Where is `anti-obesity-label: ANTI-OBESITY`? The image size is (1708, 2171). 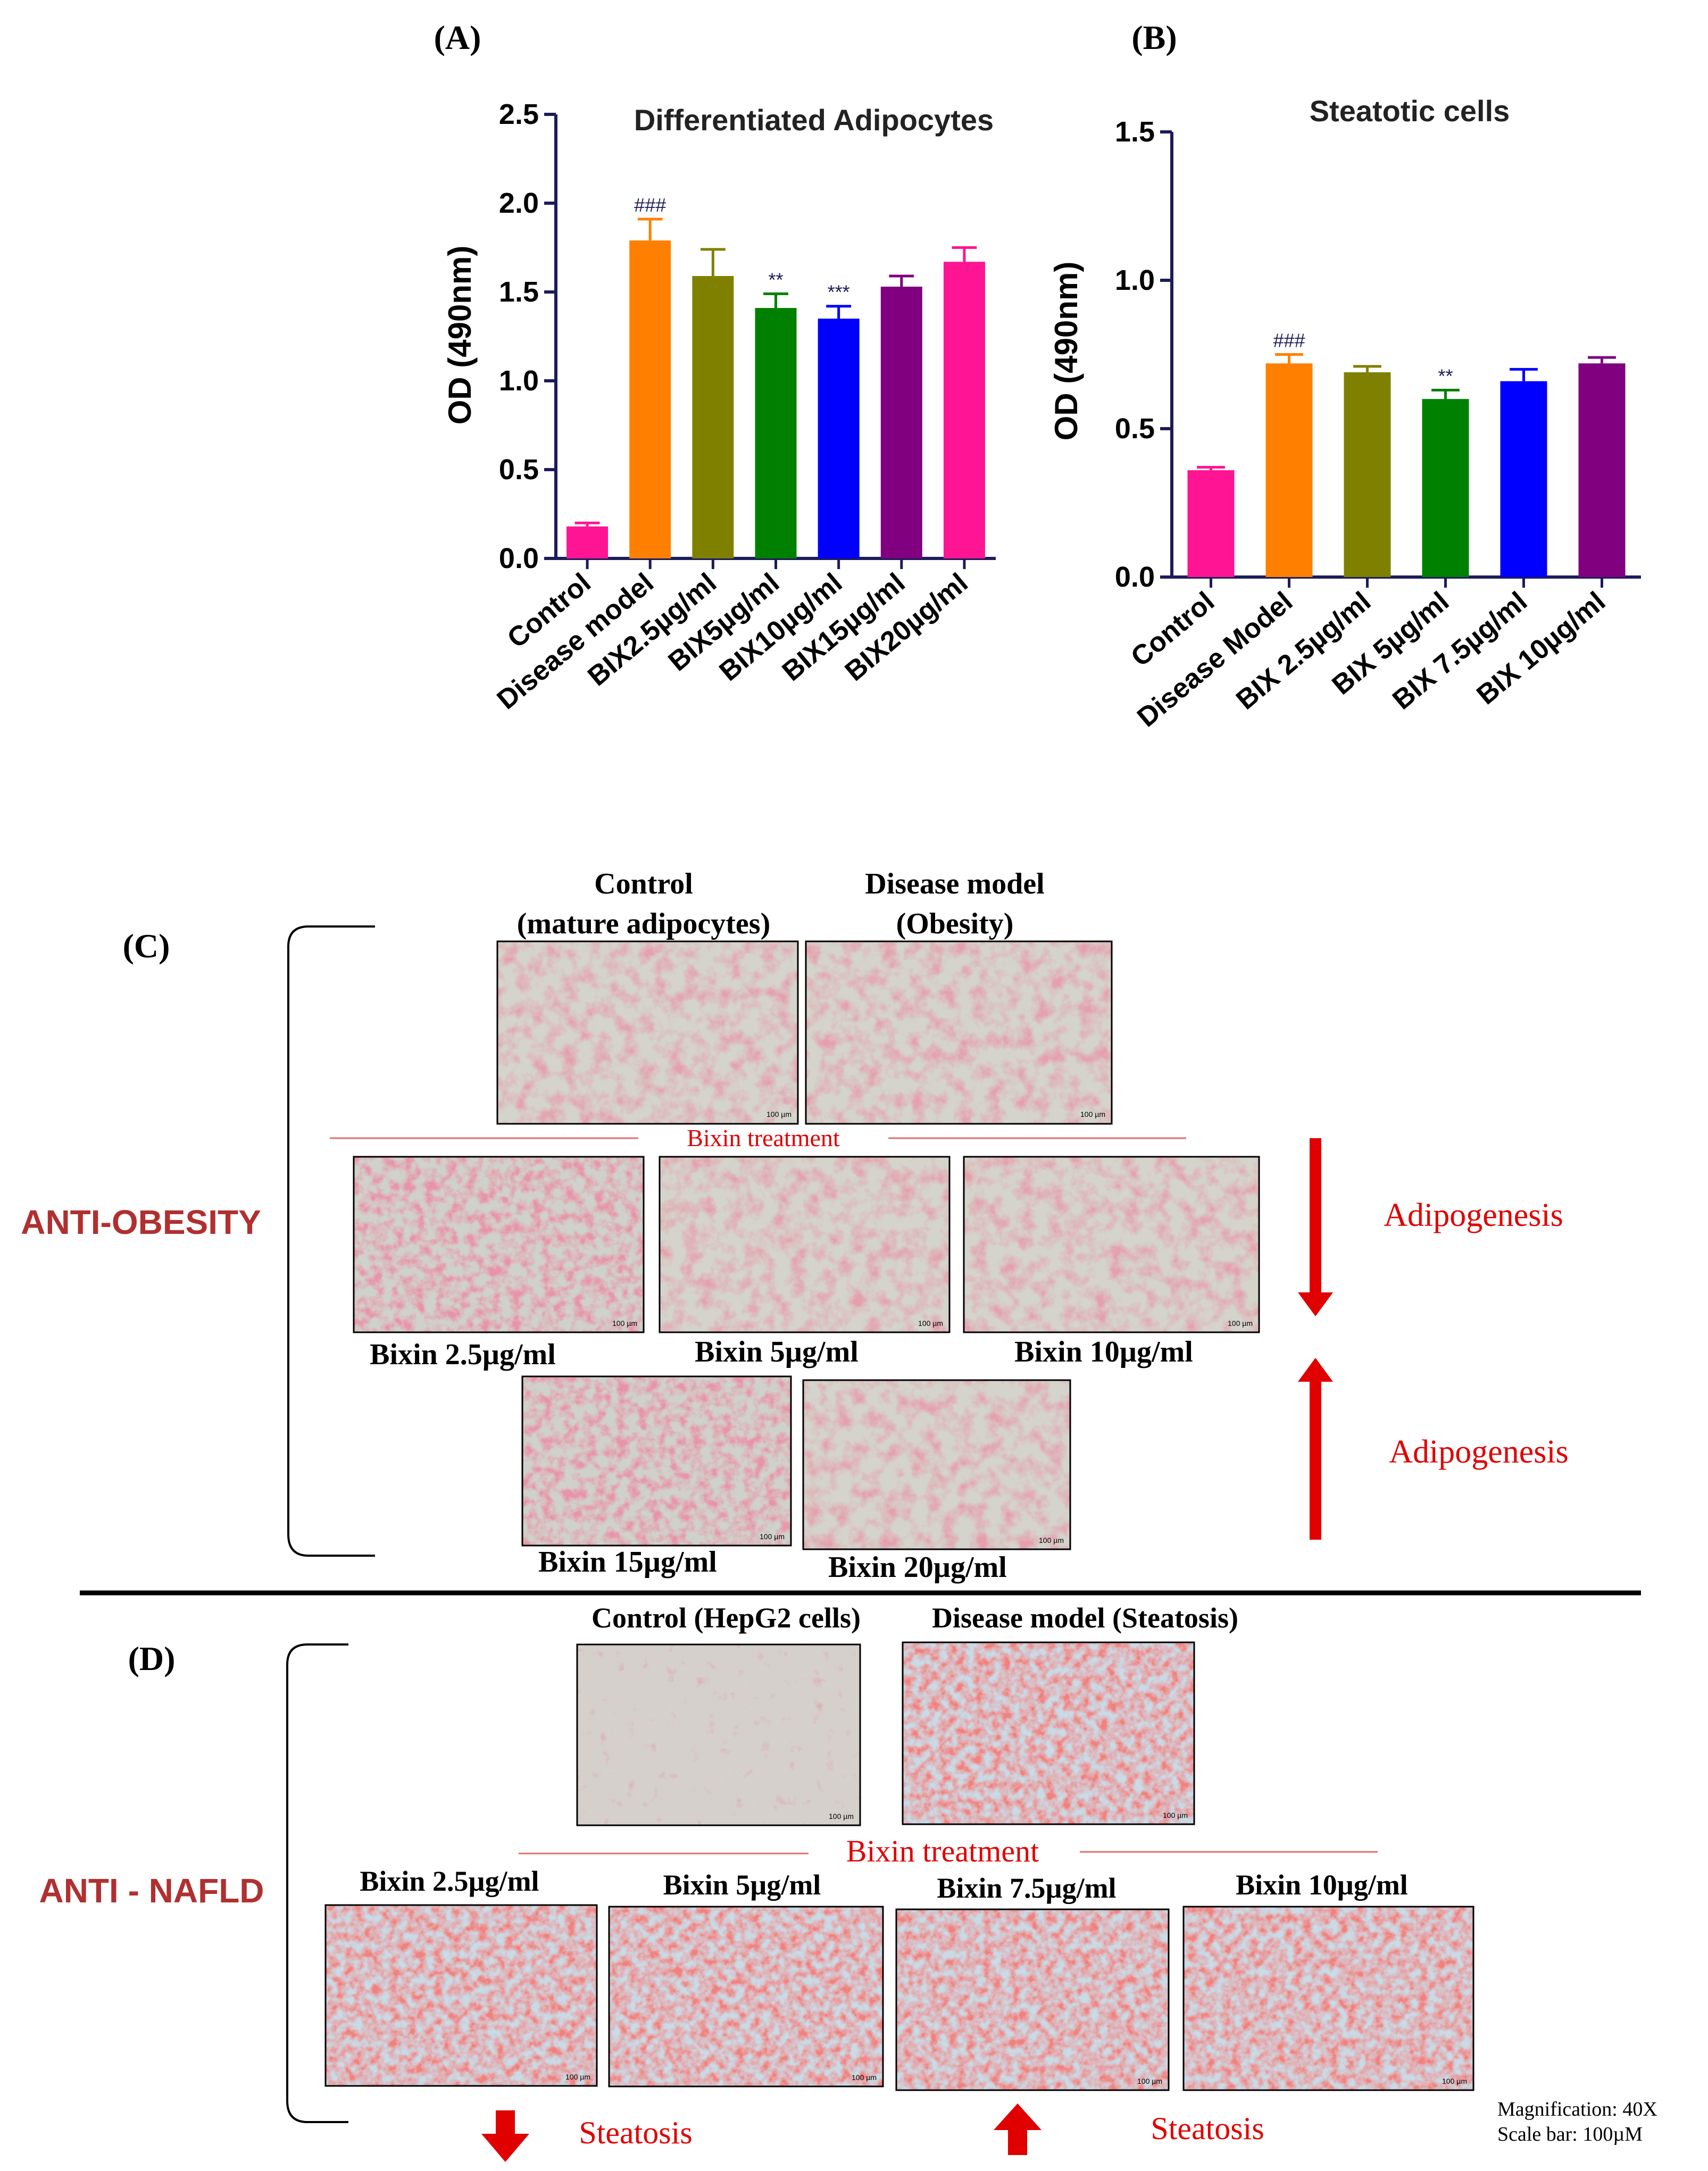 anti-obesity-label: ANTI-OBESITY is located at coordinates (141, 1222).